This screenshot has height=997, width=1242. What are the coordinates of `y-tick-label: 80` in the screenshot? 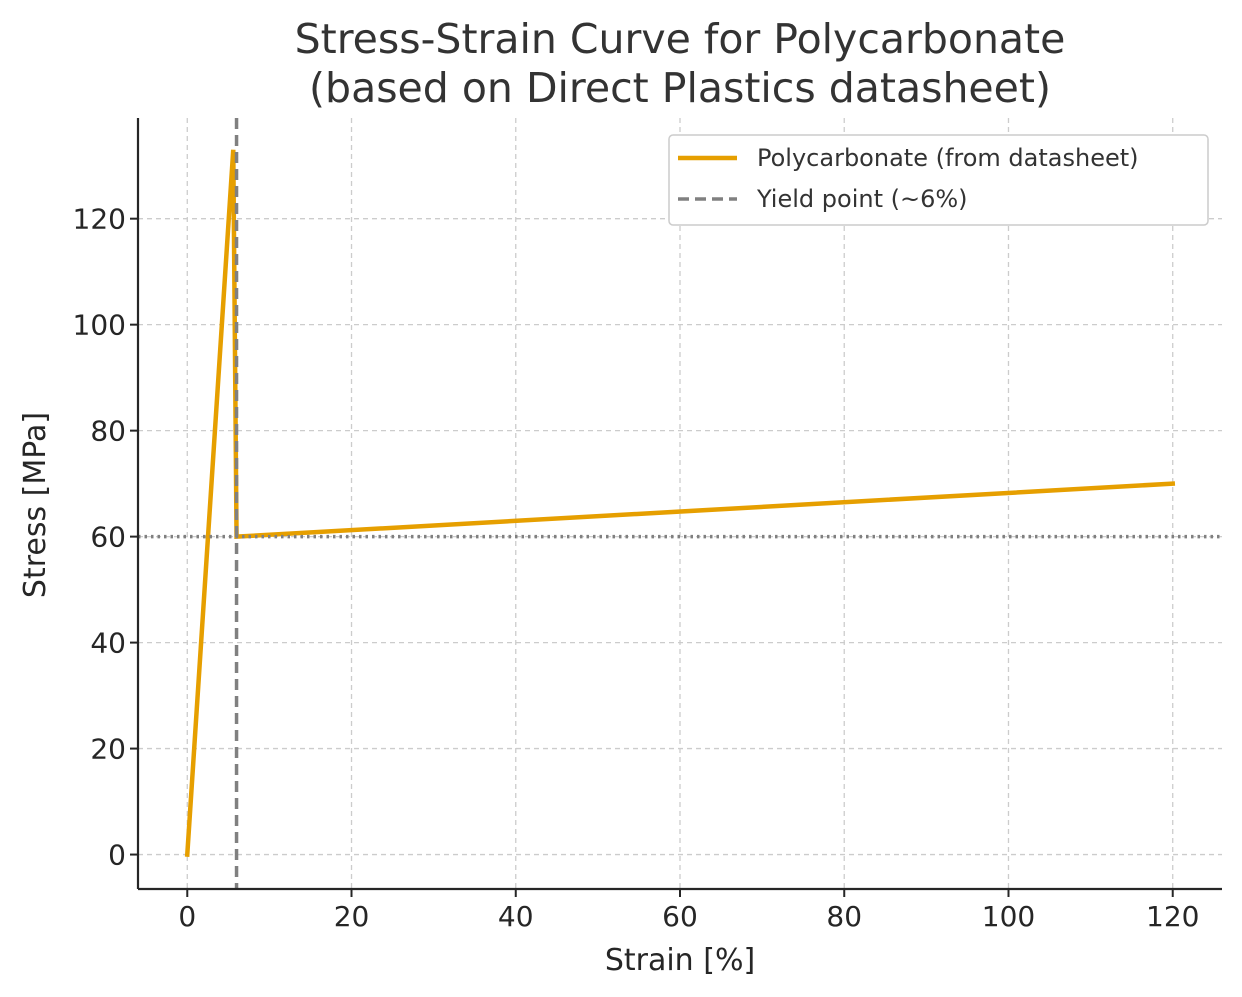 It's located at (108, 431).